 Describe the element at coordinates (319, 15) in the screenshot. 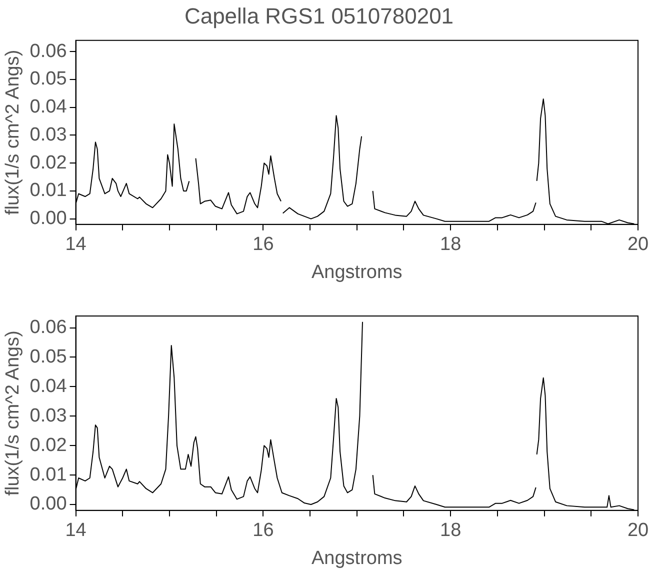

I see `chart-title: Capella RGS1 0510780201` at that location.